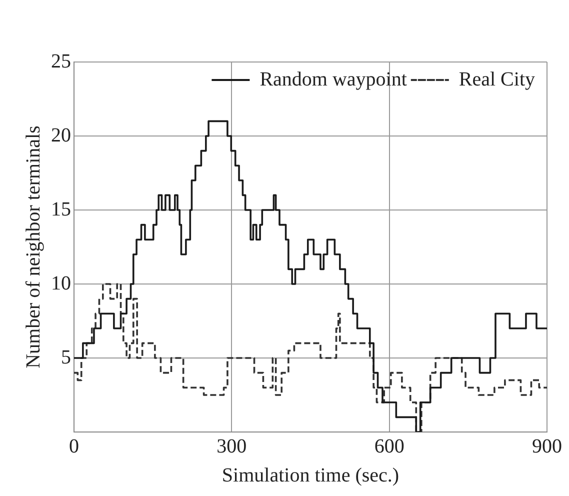  Describe the element at coordinates (61, 283) in the screenshot. I see `y-tick-label: 10` at that location.